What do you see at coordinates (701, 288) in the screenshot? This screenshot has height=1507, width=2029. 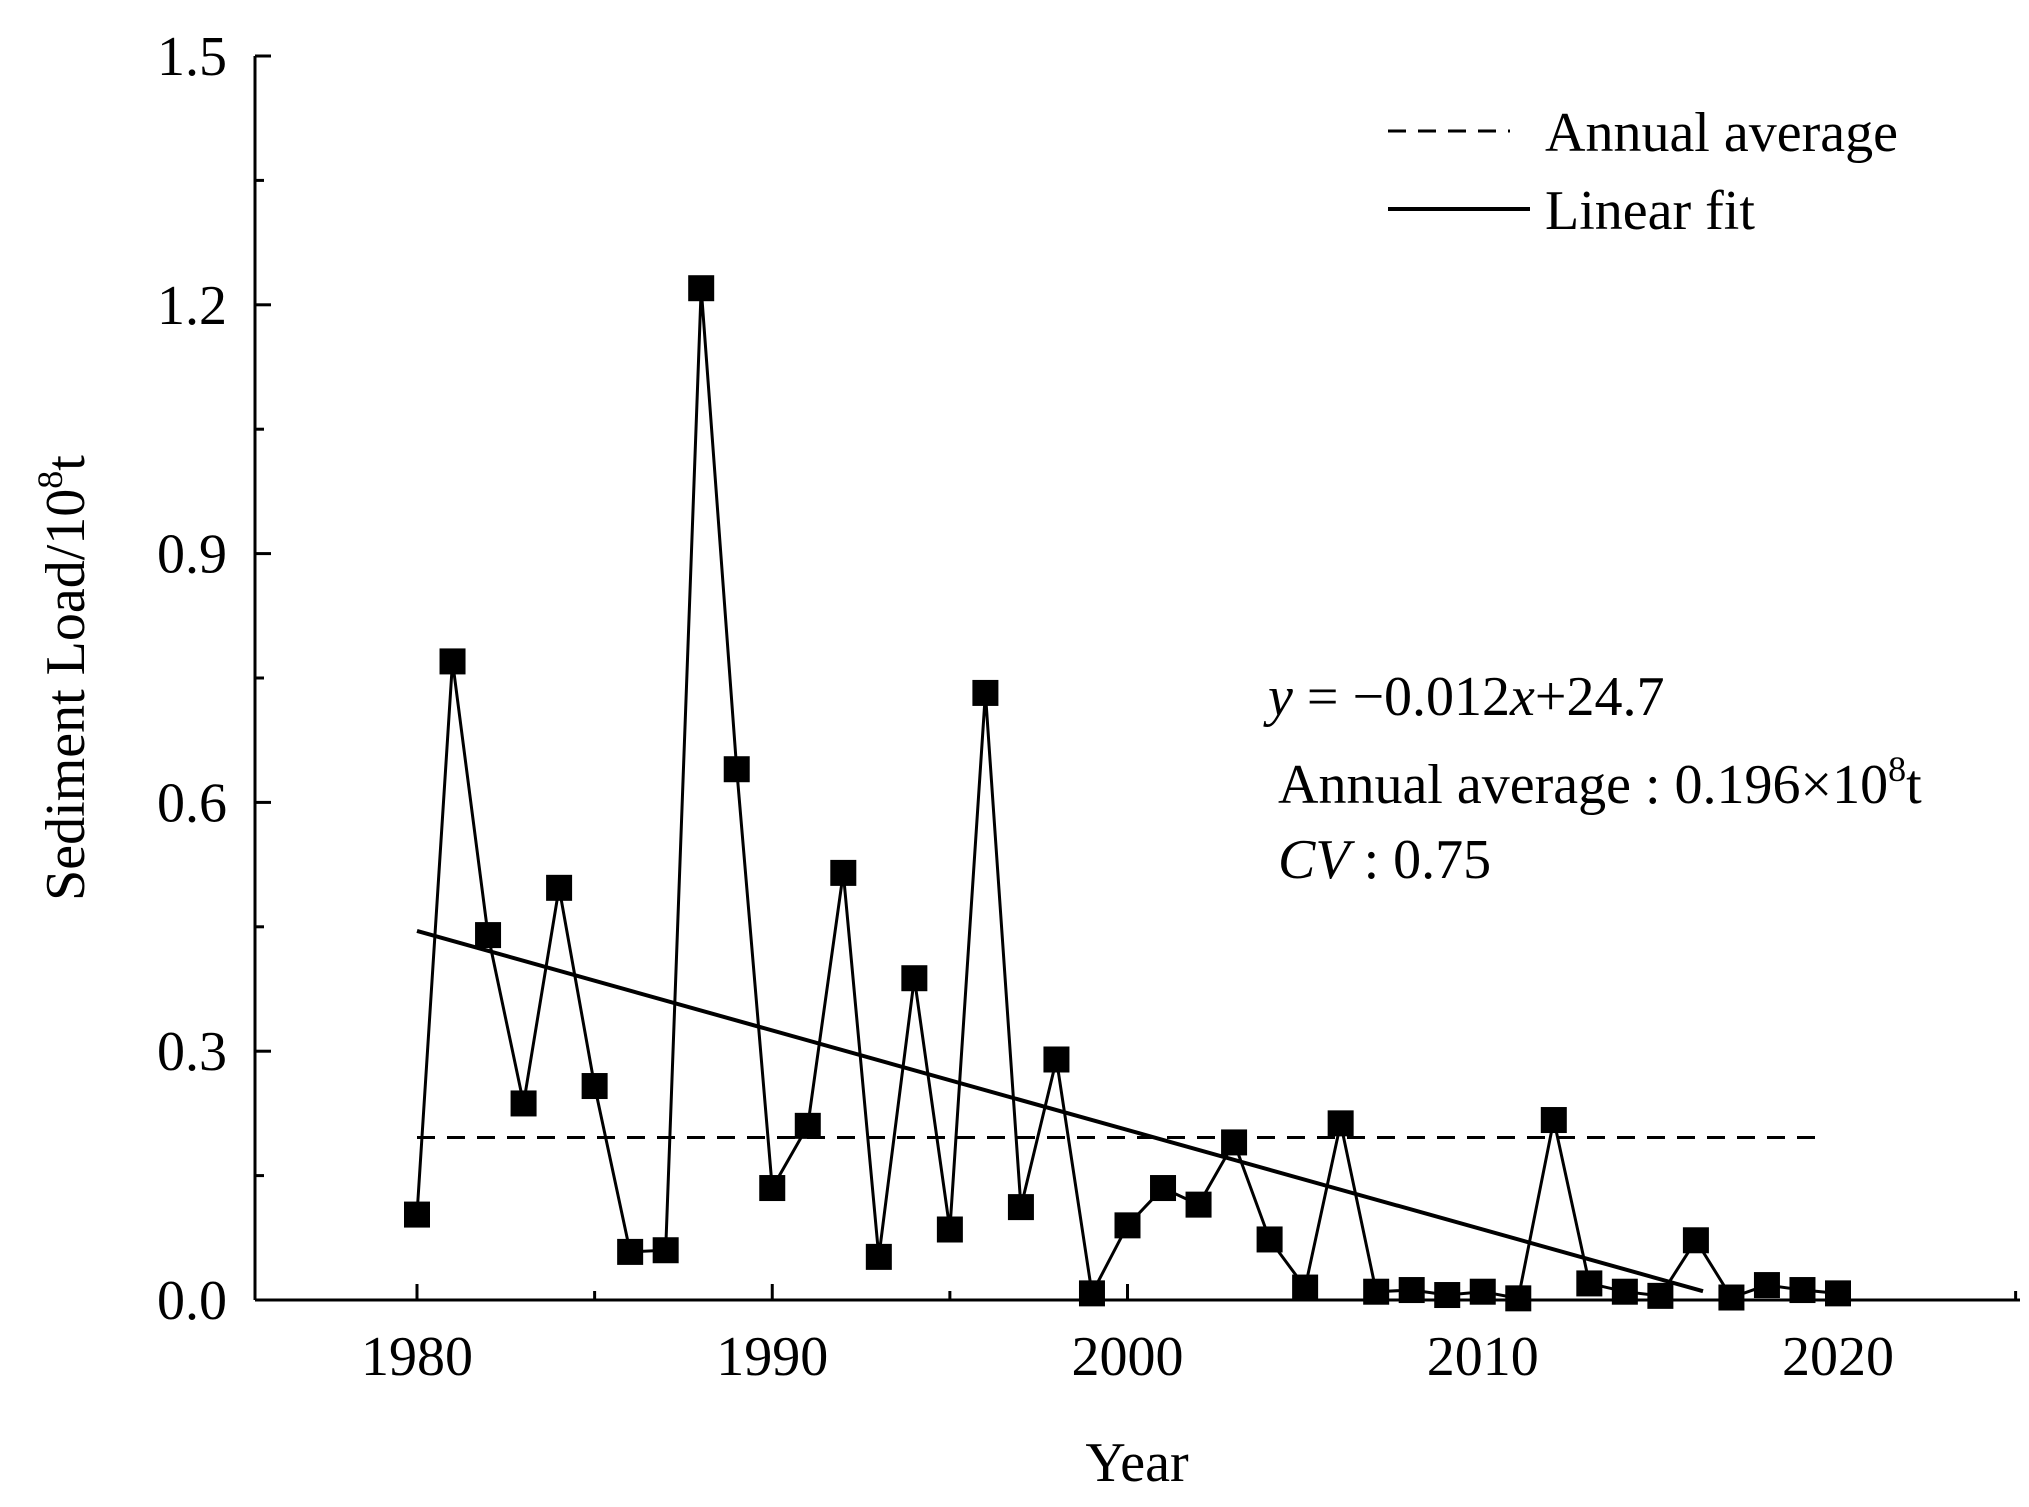 I see `data-point-1988` at bounding box center [701, 288].